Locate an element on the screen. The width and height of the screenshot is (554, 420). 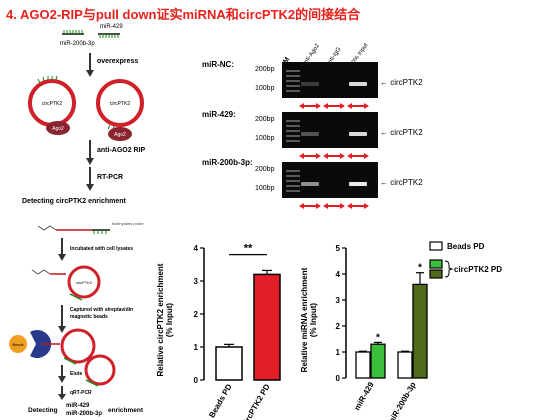
legend-label: circPTK2 PD is located at coordinates (478, 269).